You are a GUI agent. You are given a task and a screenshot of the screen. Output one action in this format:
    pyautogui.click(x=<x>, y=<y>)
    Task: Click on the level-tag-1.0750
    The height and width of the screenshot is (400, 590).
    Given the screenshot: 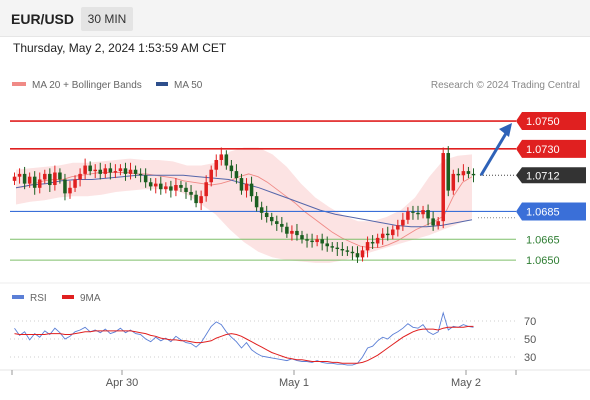 What is the action you would take?
    pyautogui.click(x=551, y=121)
    